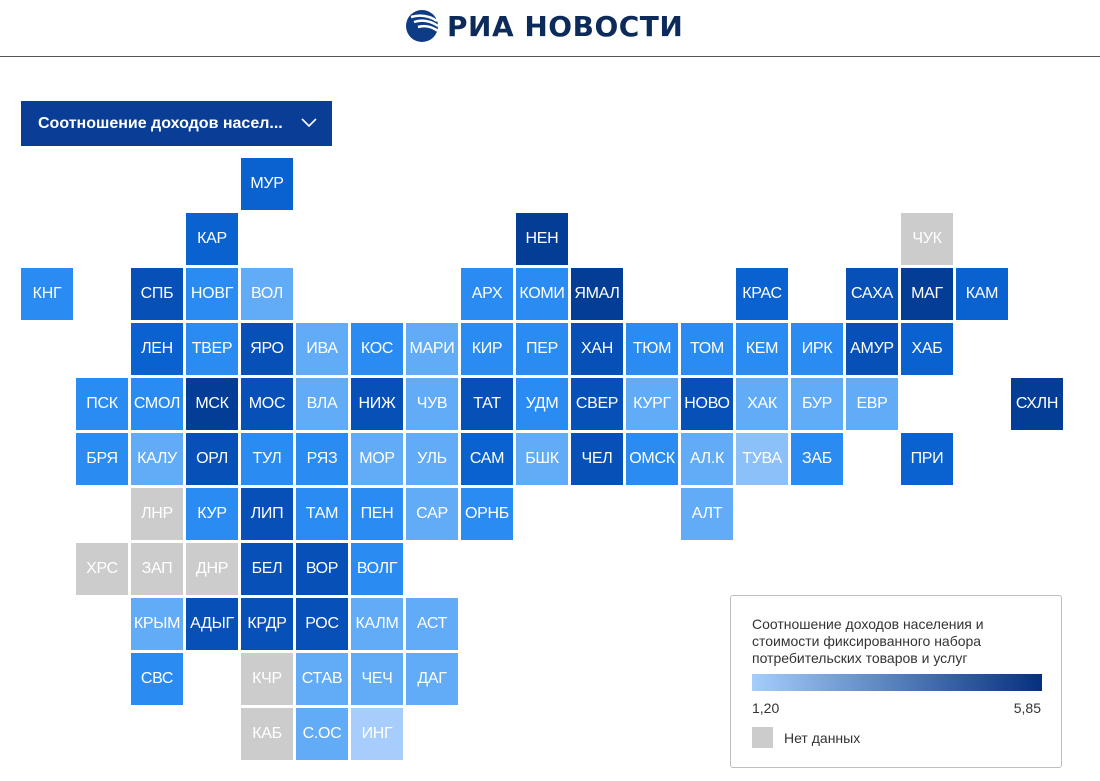 This screenshot has width=1100, height=781. I want to click on region-tile: МСК, so click(212, 404).